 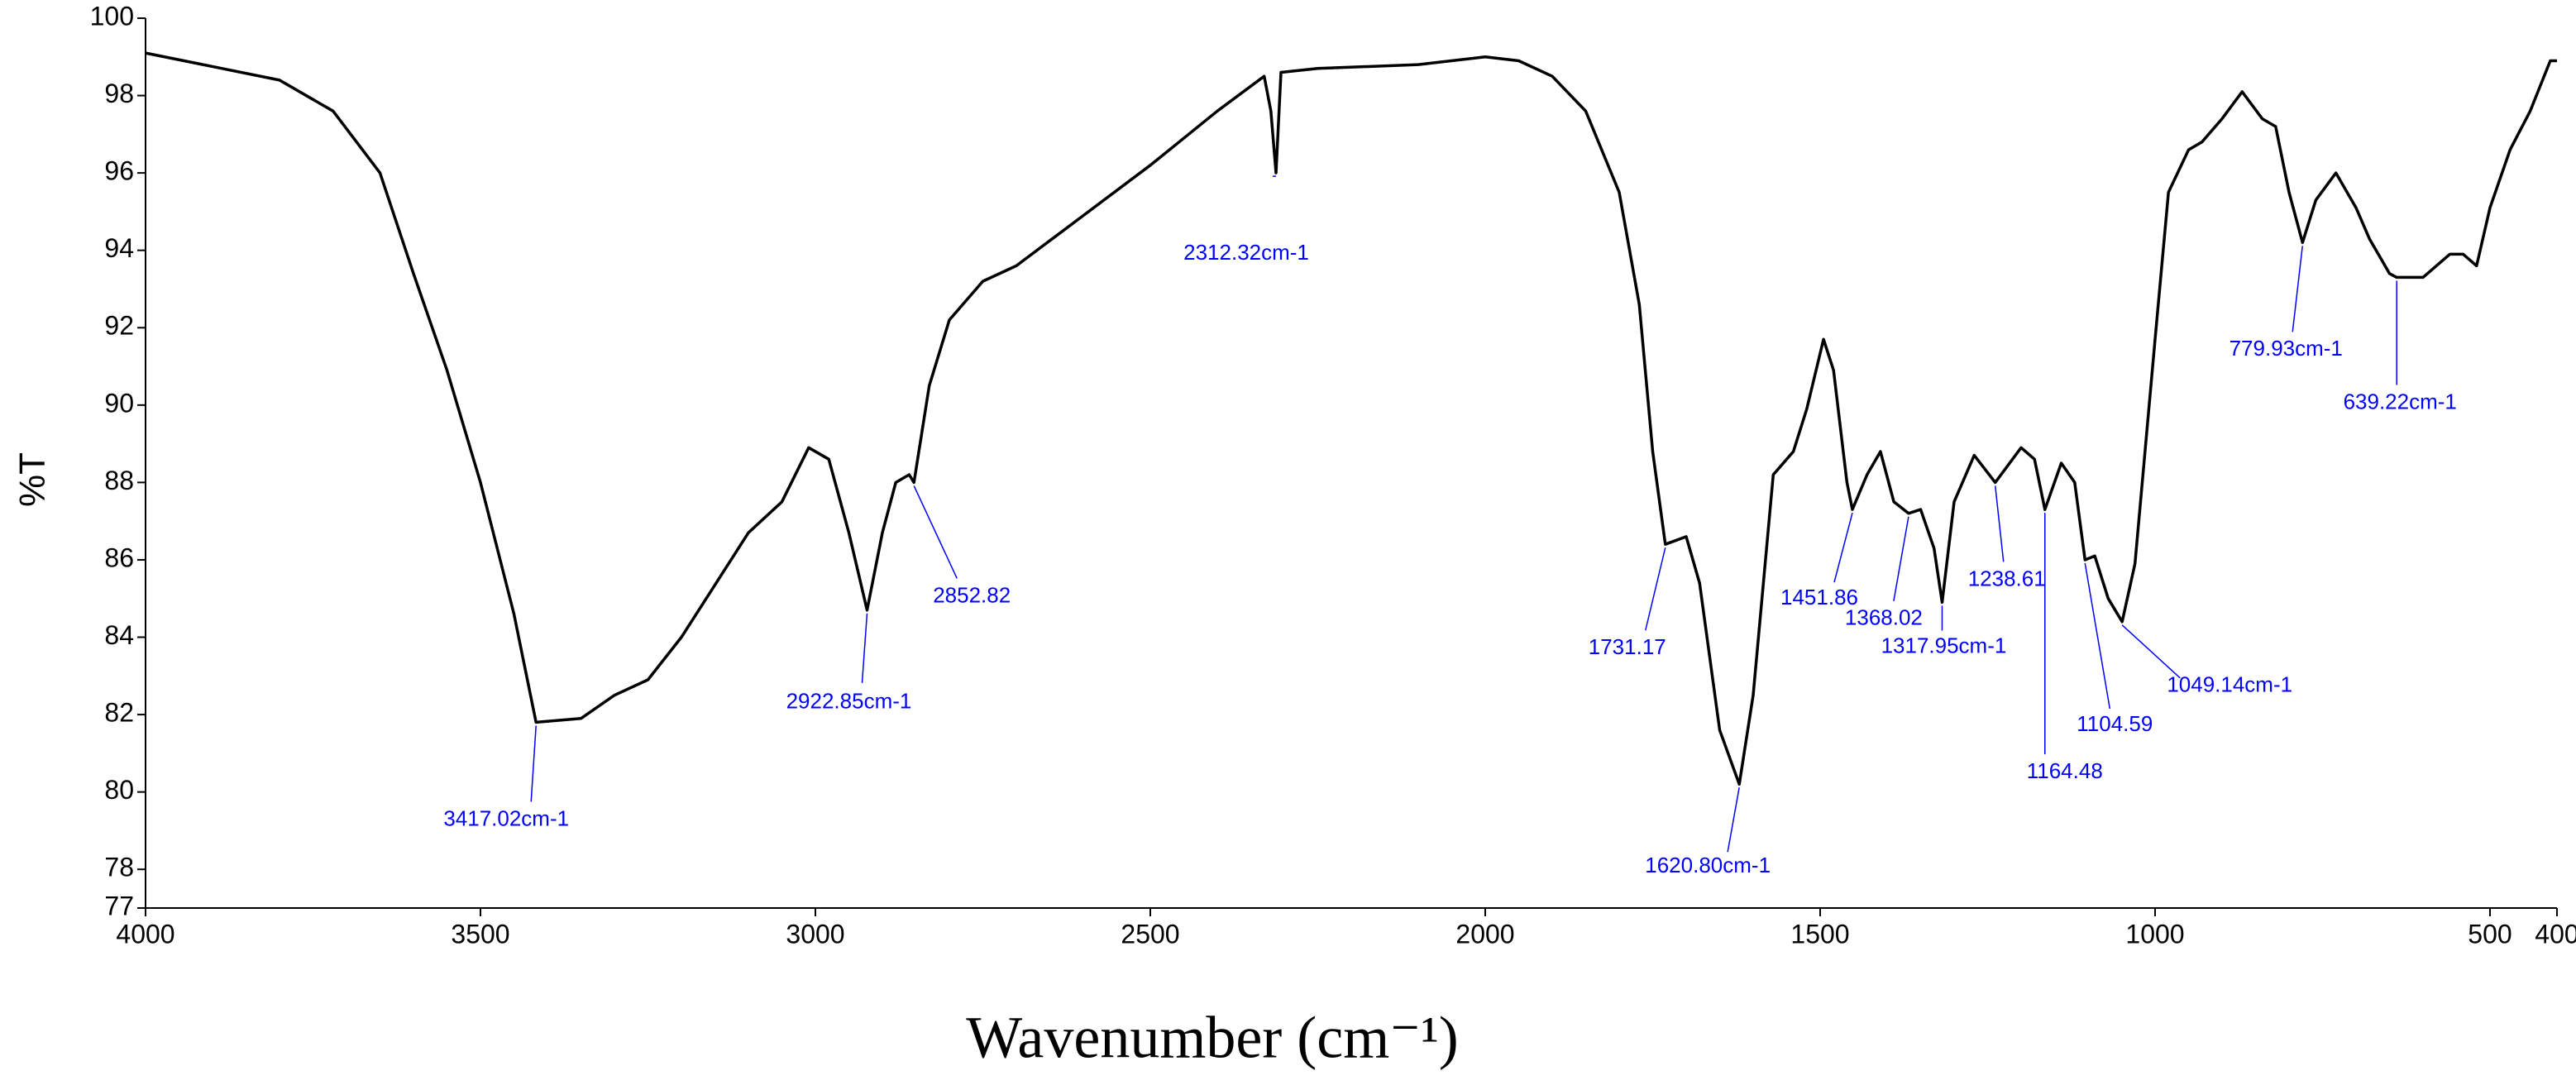 What do you see at coordinates (1708, 865) in the screenshot?
I see `peak-label: 1620.80cm-1` at bounding box center [1708, 865].